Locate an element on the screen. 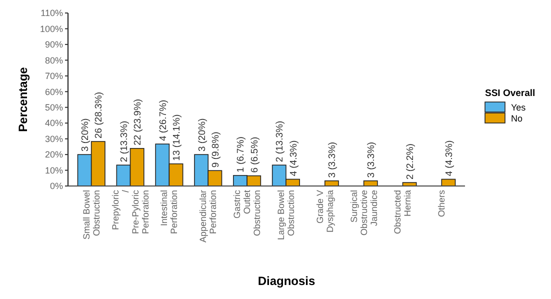 The width and height of the screenshot is (551, 299). y-tick-label: 0% is located at coordinates (56, 186).